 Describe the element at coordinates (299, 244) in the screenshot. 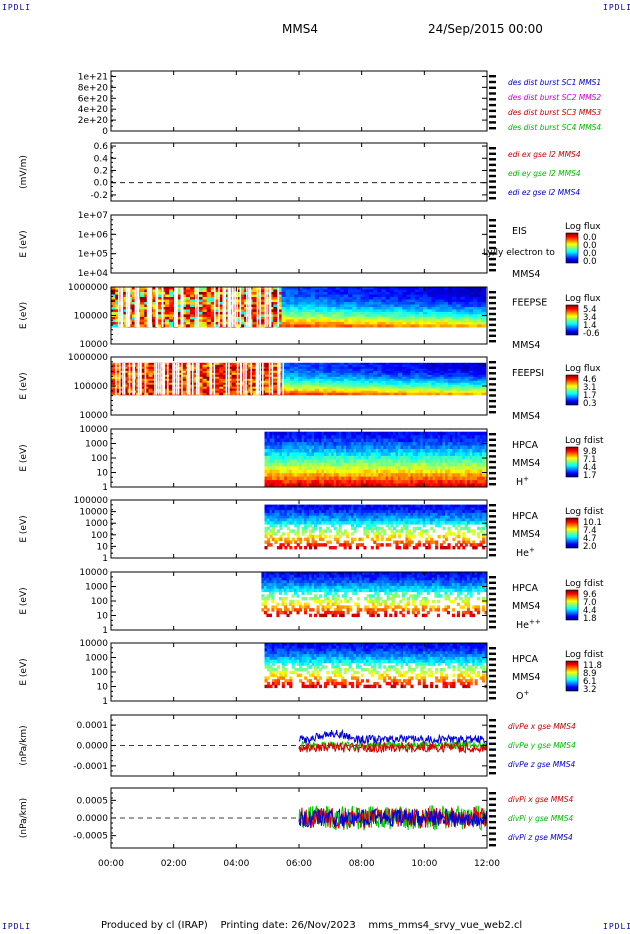

I see `panel-frame` at that location.